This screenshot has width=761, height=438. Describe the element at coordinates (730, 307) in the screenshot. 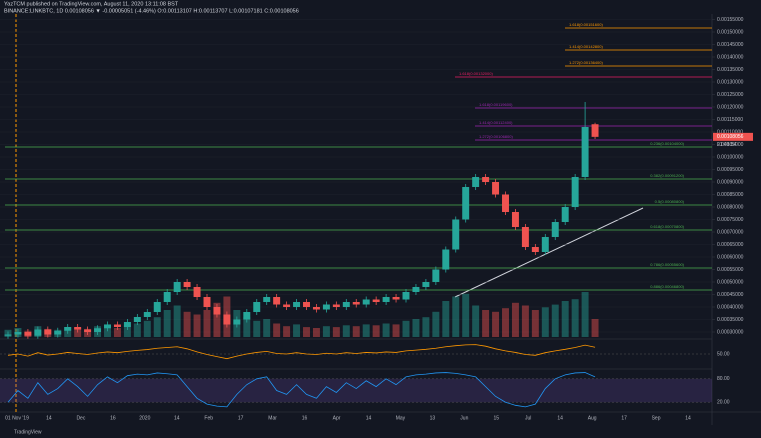

I see `y-tick-label: 0.00040000` at that location.